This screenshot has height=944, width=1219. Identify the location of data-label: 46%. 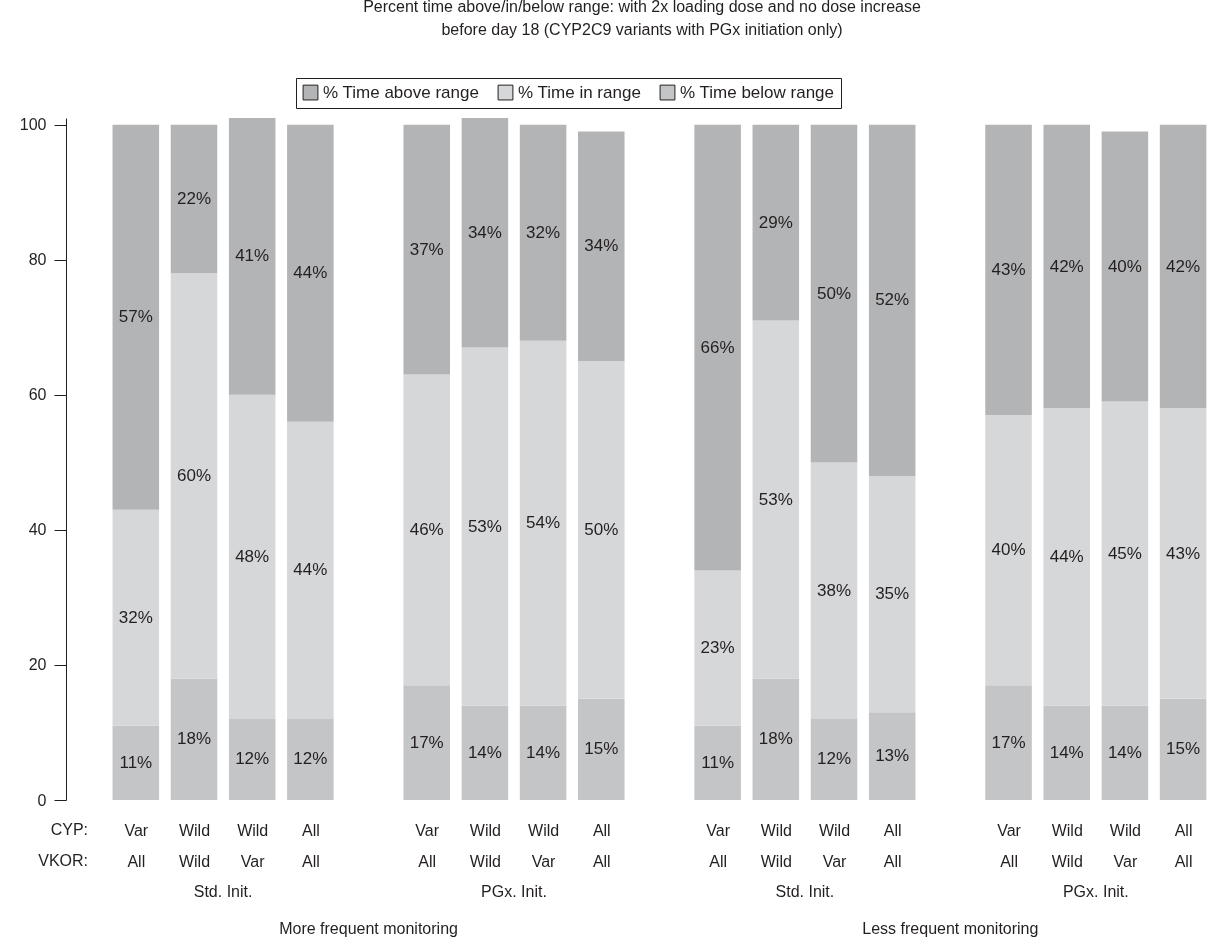
(426, 529).